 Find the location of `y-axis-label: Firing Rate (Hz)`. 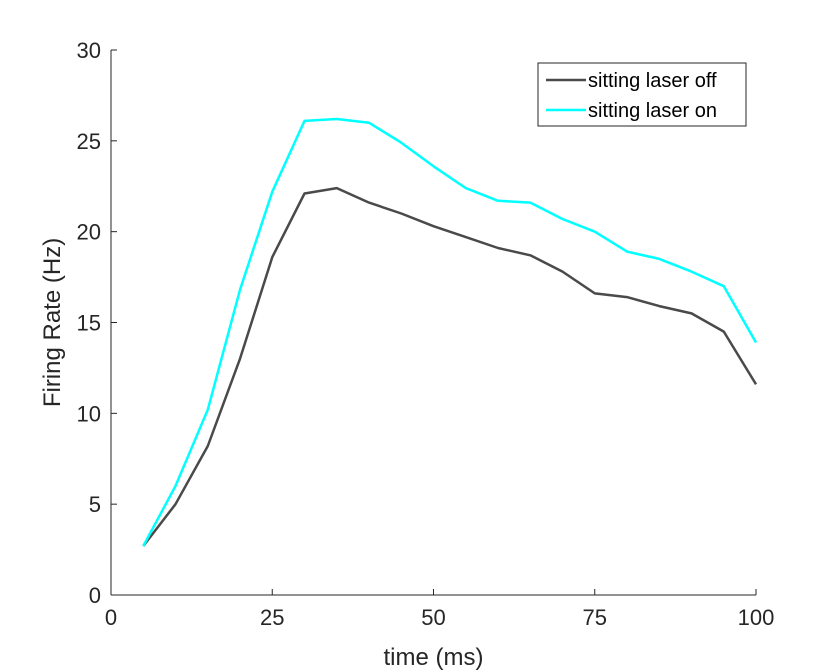

y-axis-label: Firing Rate (Hz) is located at coordinates (52, 322).